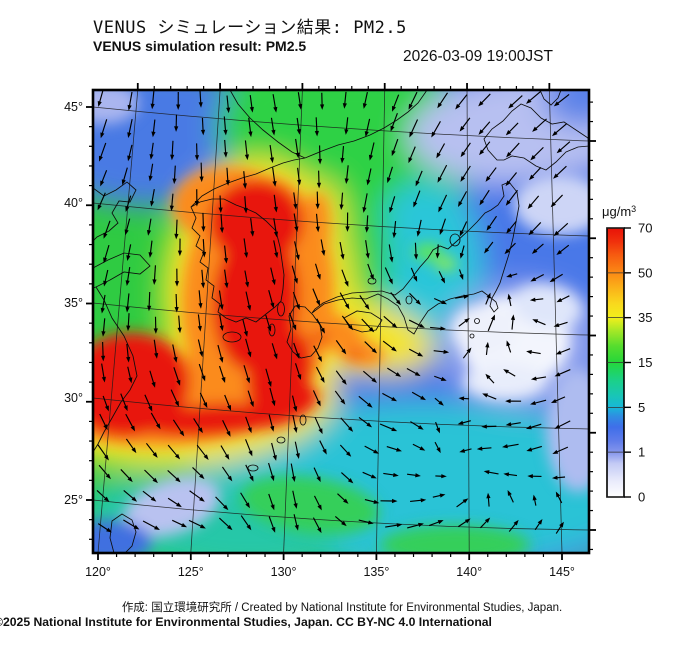  What do you see at coordinates (73, 398) in the screenshot?
I see `y-axis-label: 30°` at bounding box center [73, 398].